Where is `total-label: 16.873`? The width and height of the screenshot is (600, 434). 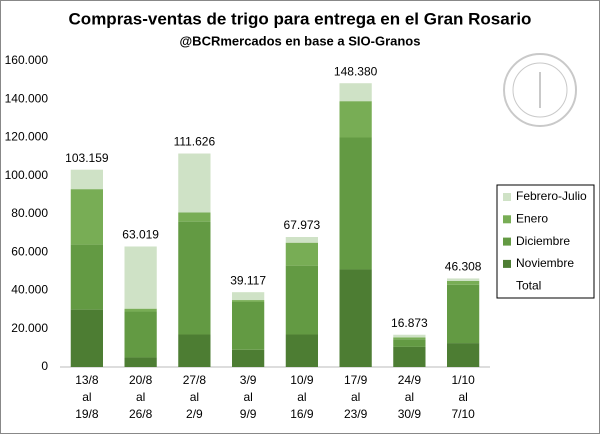
total-label: 16.873 is located at coordinates (409, 323).